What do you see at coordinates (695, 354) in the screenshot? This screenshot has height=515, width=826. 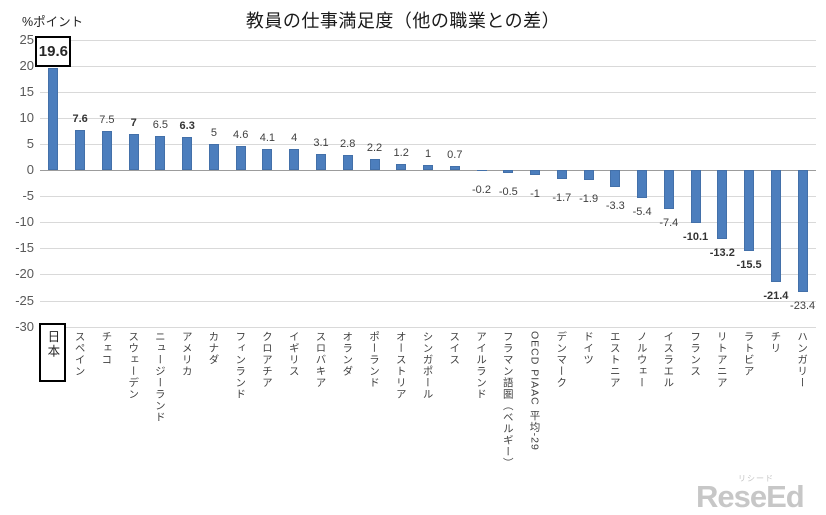 I see `x-category-label: フランス` at bounding box center [695, 354].